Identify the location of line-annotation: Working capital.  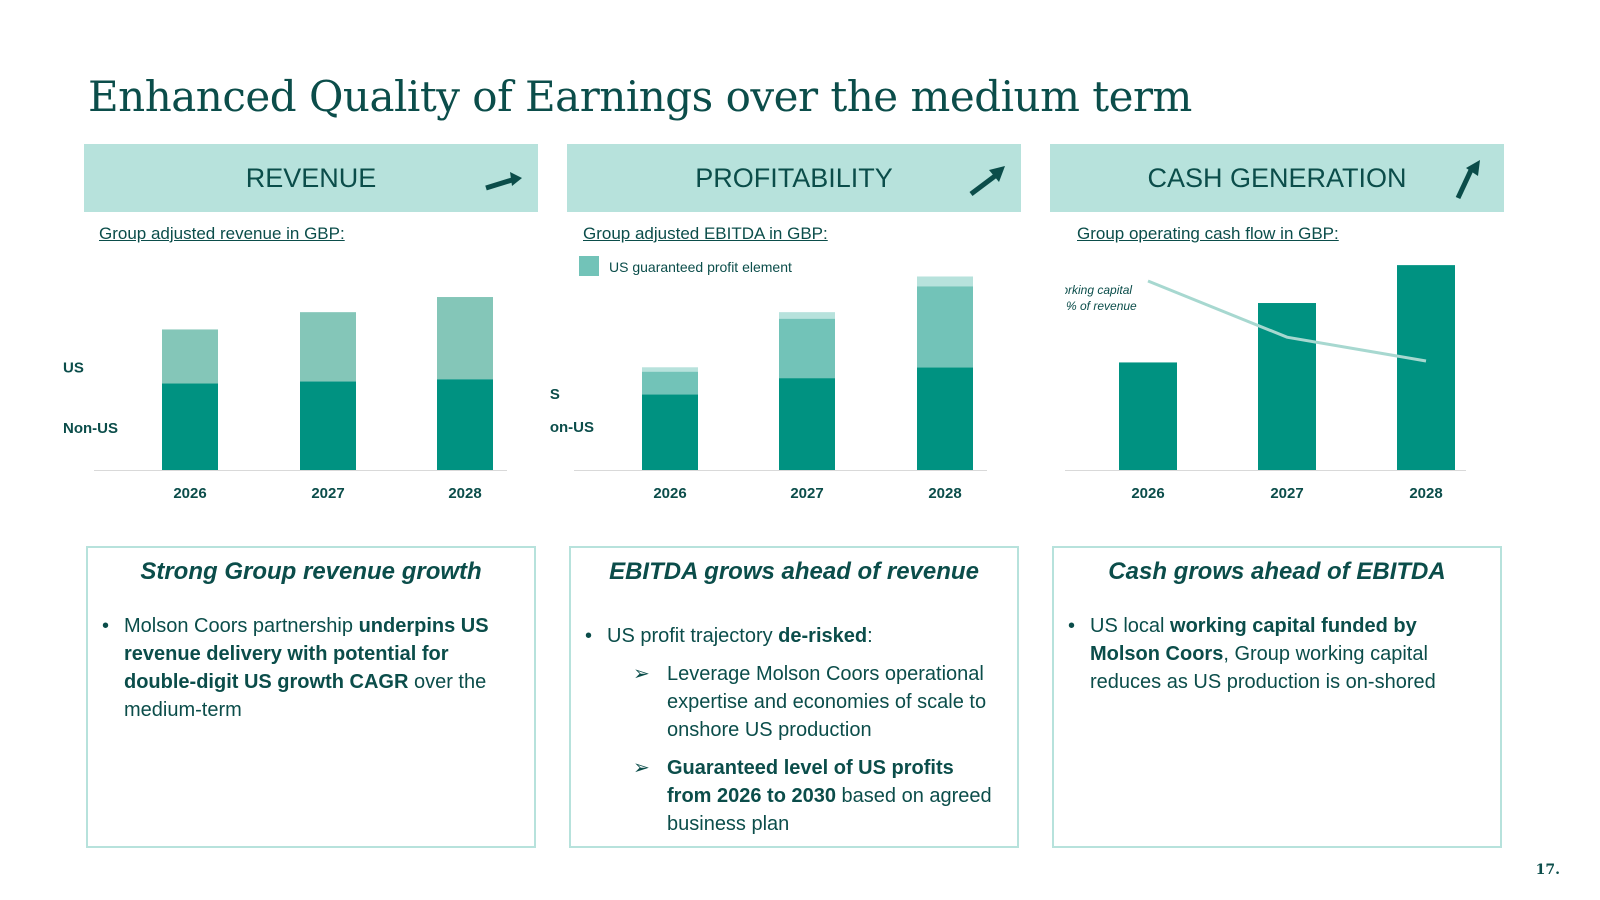
(1098, 290).